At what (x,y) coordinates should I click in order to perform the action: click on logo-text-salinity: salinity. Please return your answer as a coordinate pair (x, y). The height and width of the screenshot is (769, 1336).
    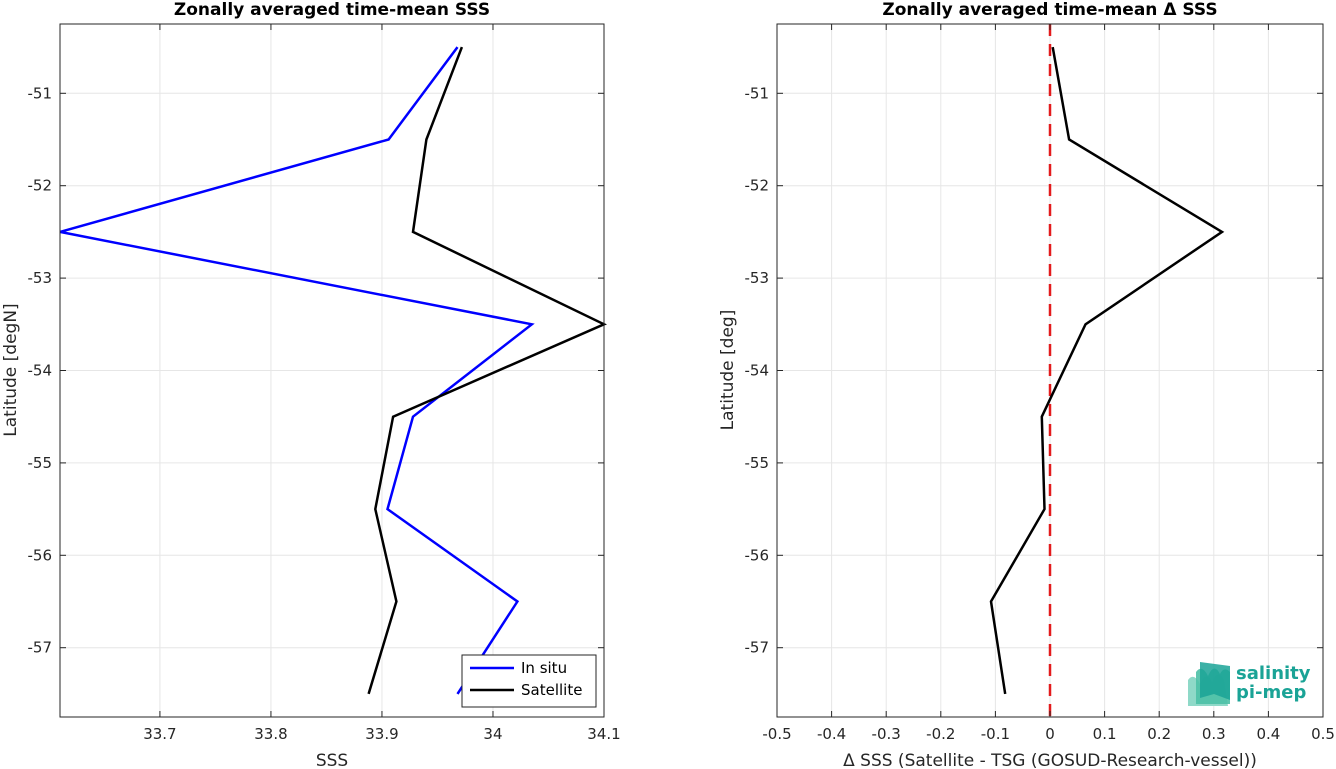
    Looking at the image, I should click on (1273, 673).